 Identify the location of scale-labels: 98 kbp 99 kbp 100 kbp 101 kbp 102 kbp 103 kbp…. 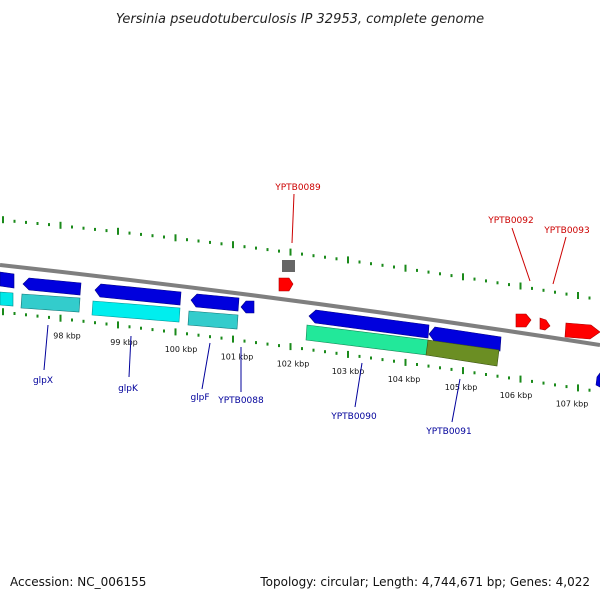
(320, 370).